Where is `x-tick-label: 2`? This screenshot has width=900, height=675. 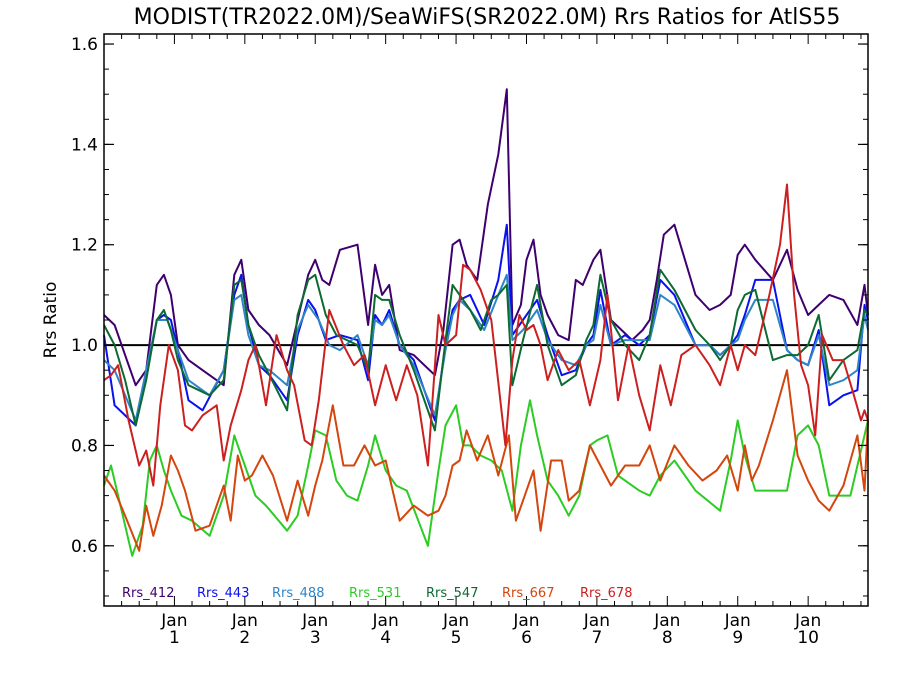
x-tick-label: 2 is located at coordinates (244, 638).